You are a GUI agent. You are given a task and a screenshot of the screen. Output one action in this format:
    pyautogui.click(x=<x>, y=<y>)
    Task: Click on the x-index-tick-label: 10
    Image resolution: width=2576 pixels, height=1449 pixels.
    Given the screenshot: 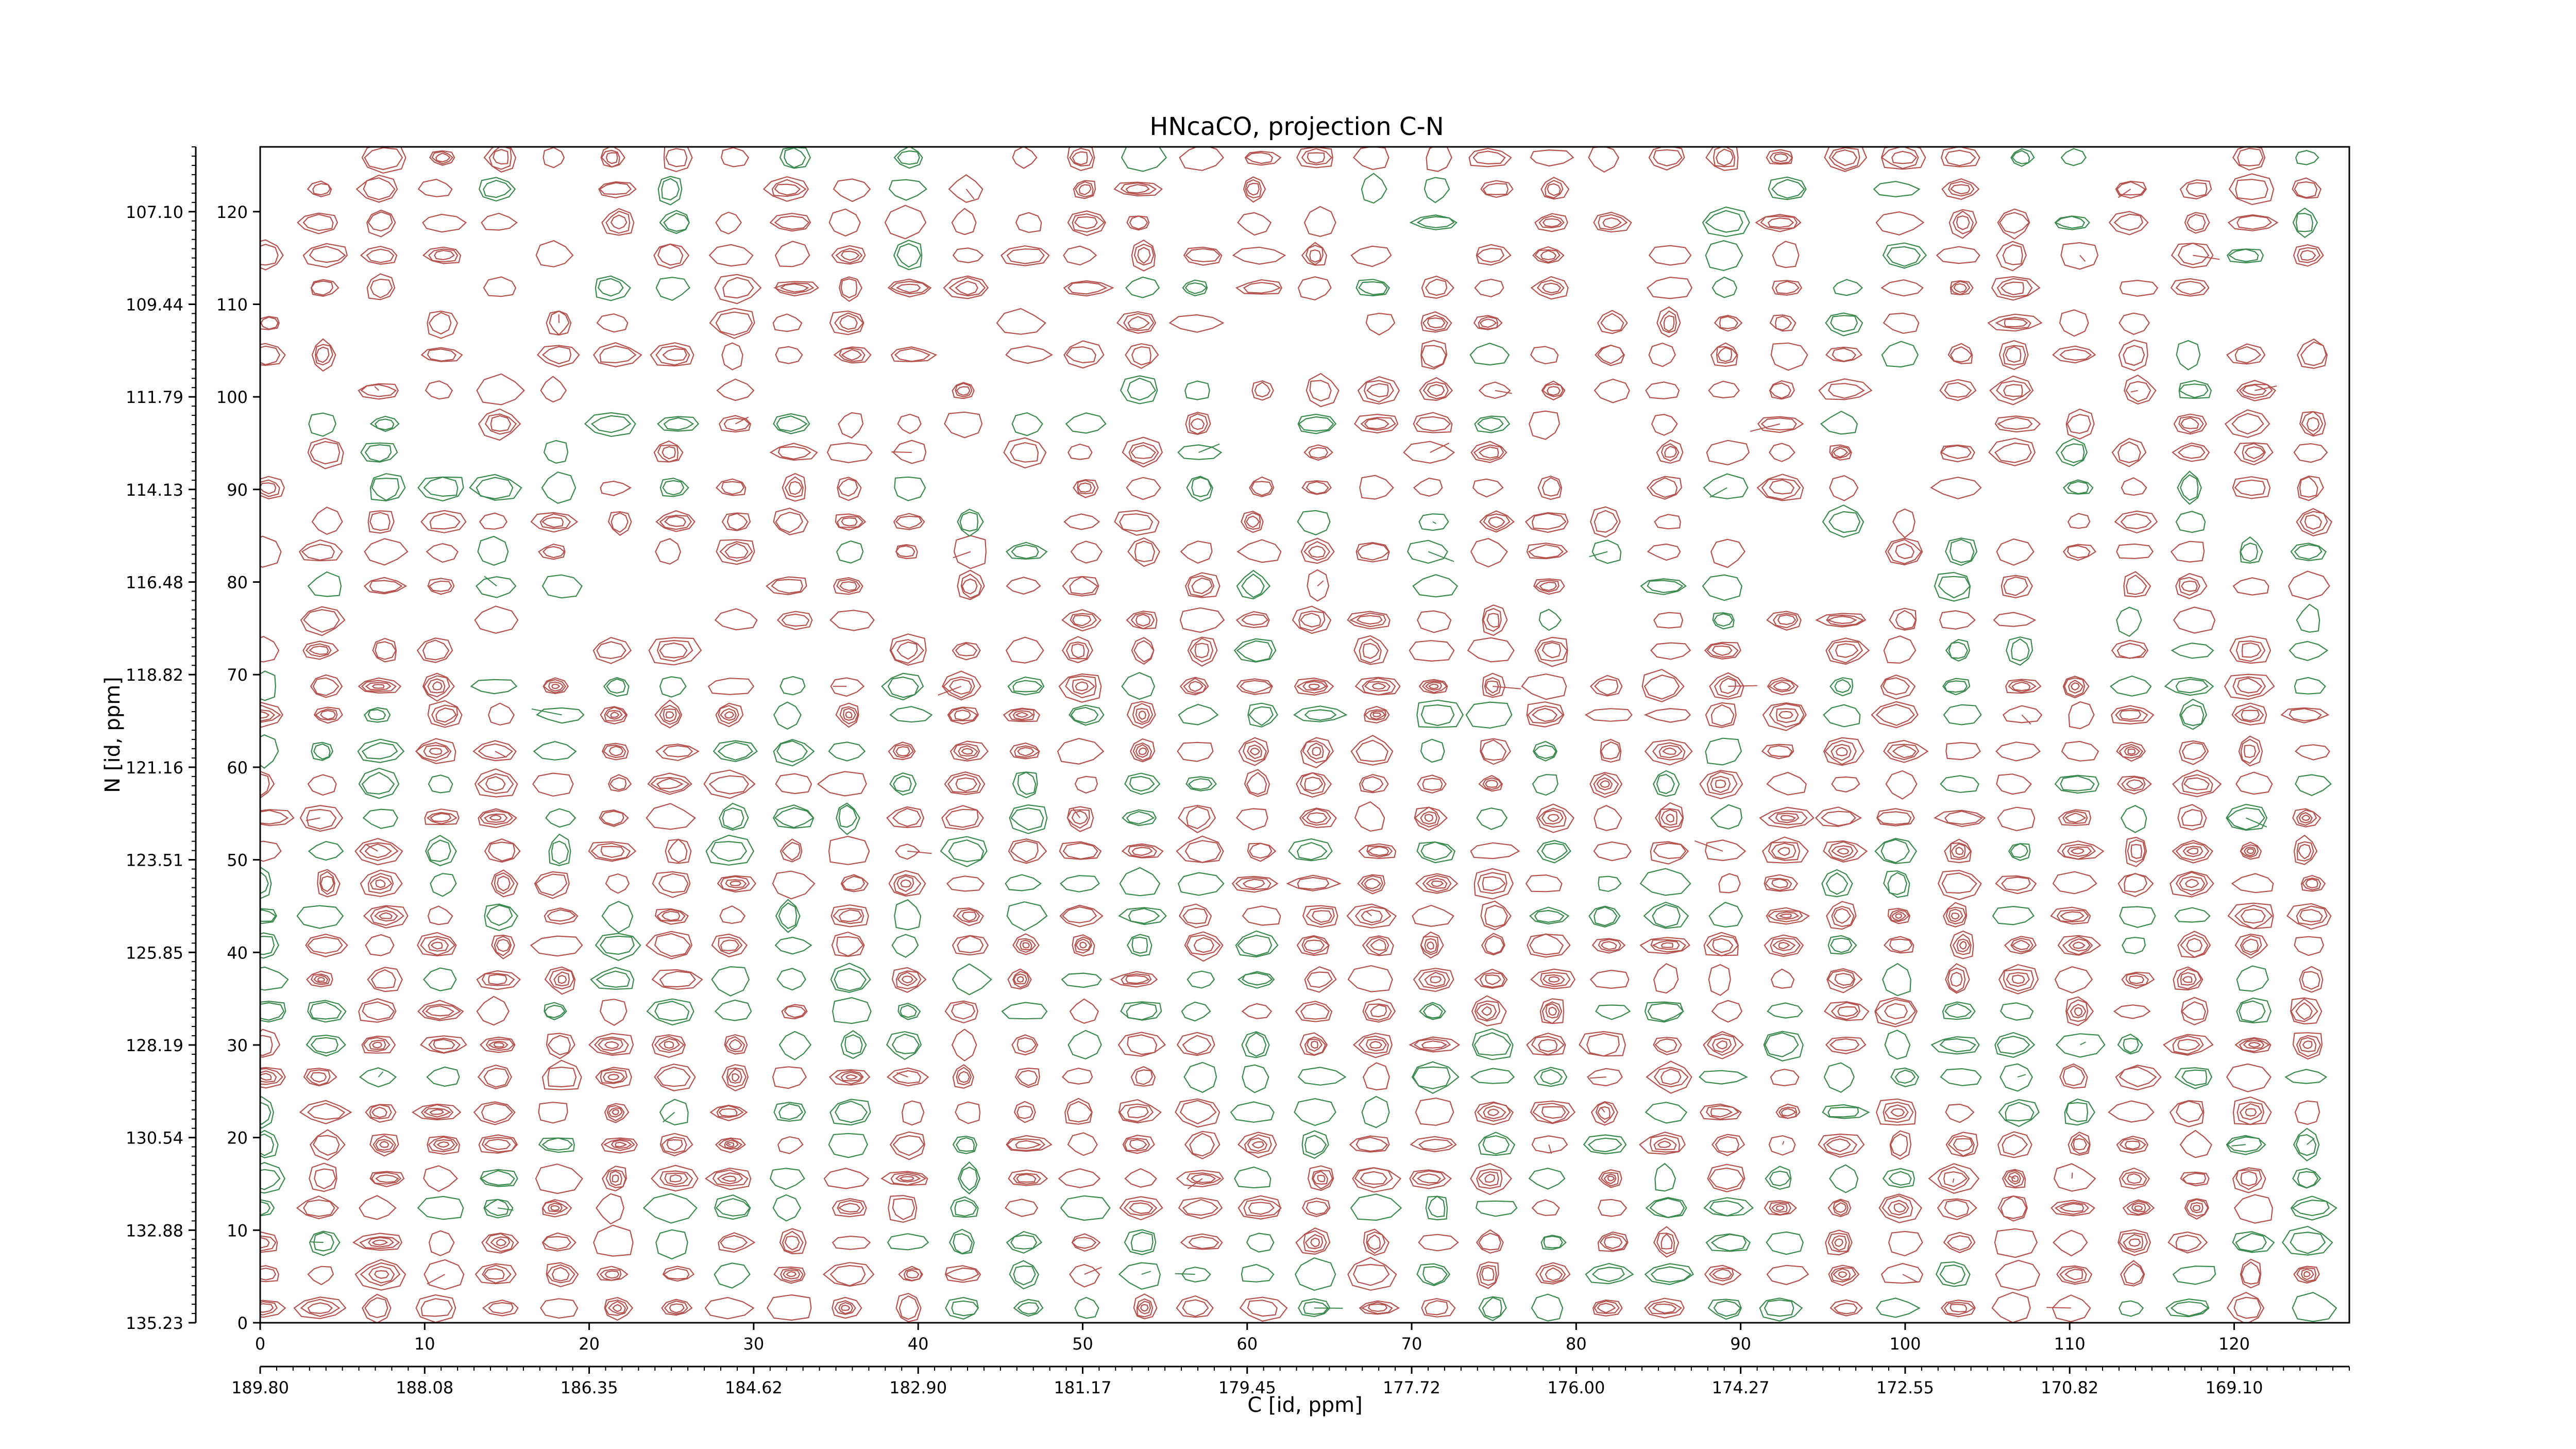 What is the action you would take?
    pyautogui.click(x=424, y=1344)
    